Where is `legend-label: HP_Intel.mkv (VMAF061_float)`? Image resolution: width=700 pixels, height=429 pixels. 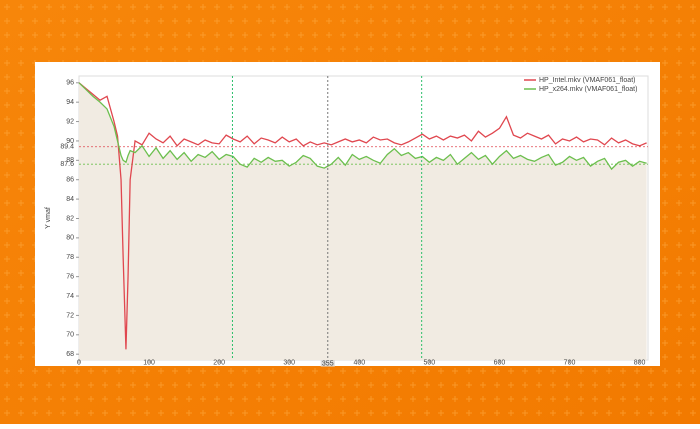
legend-label: HP_Intel.mkv (VMAF061_float) is located at coordinates (587, 80).